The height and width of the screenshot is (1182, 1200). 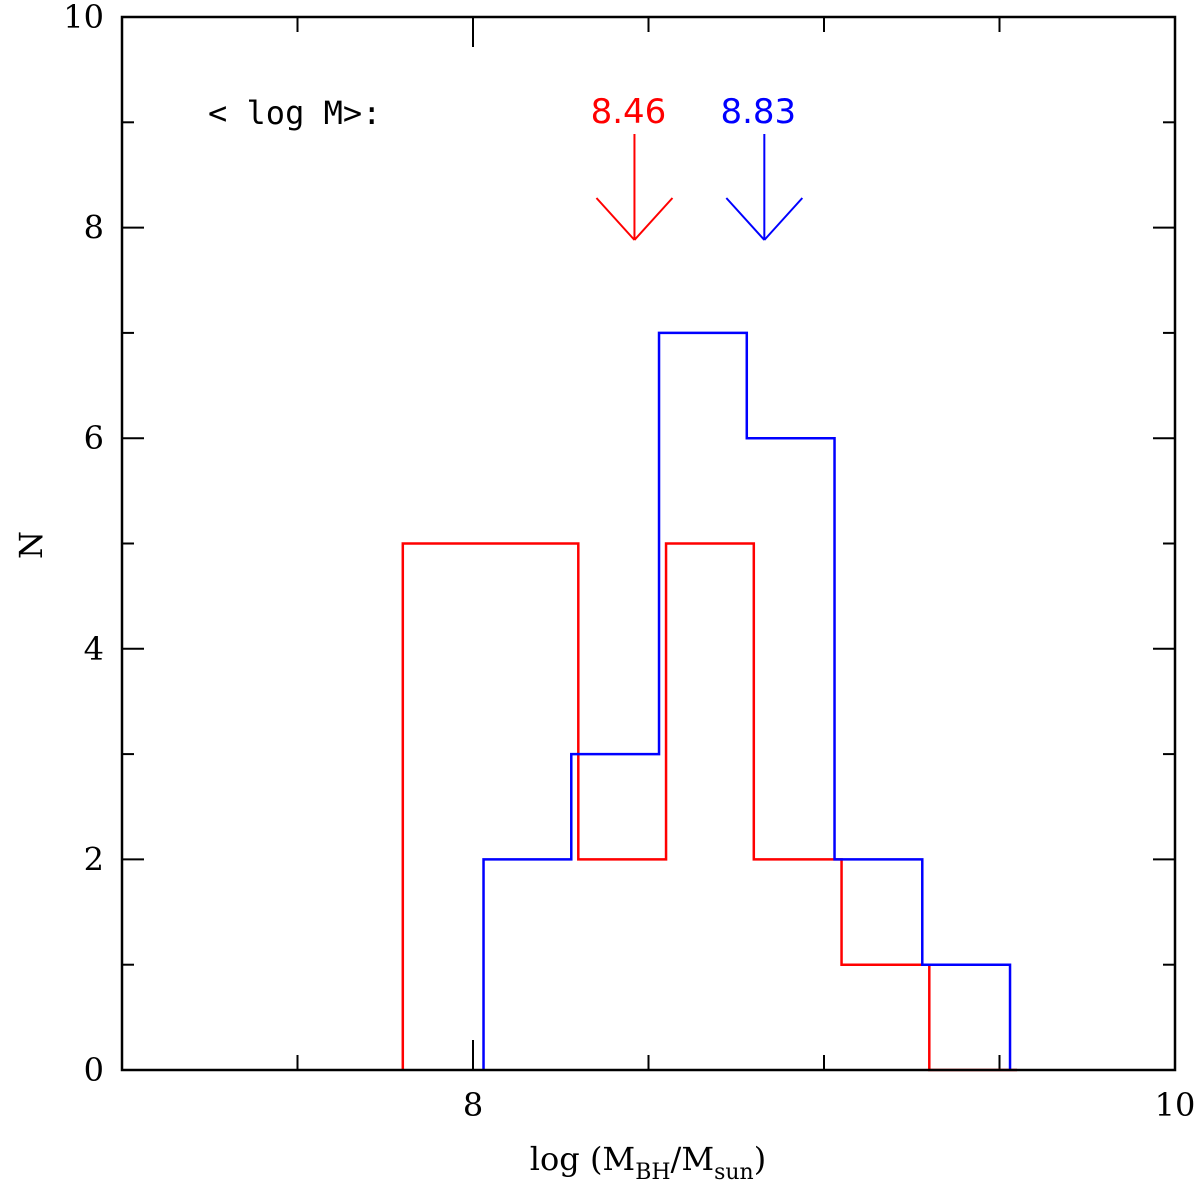 What do you see at coordinates (693, 1159) in the screenshot?
I see `x-axis-title-mid: /M` at bounding box center [693, 1159].